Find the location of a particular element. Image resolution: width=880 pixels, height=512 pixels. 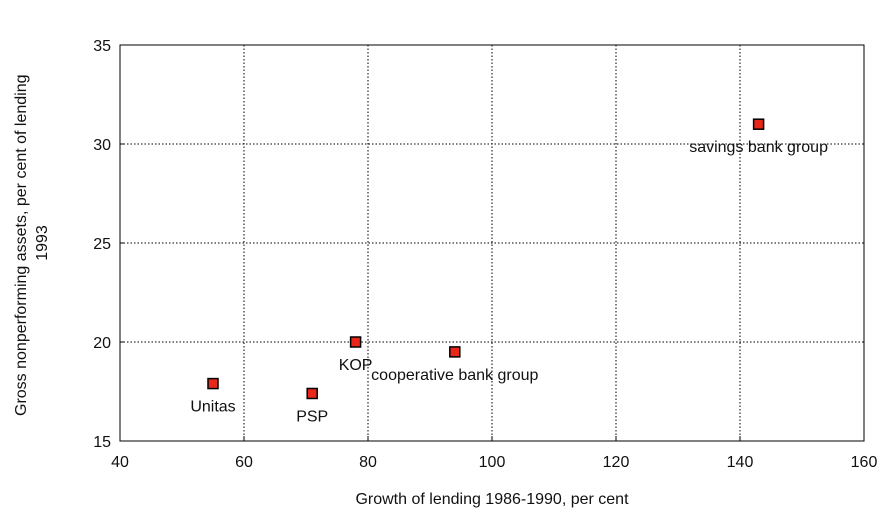

x-tick-label: 120 is located at coordinates (616, 462).